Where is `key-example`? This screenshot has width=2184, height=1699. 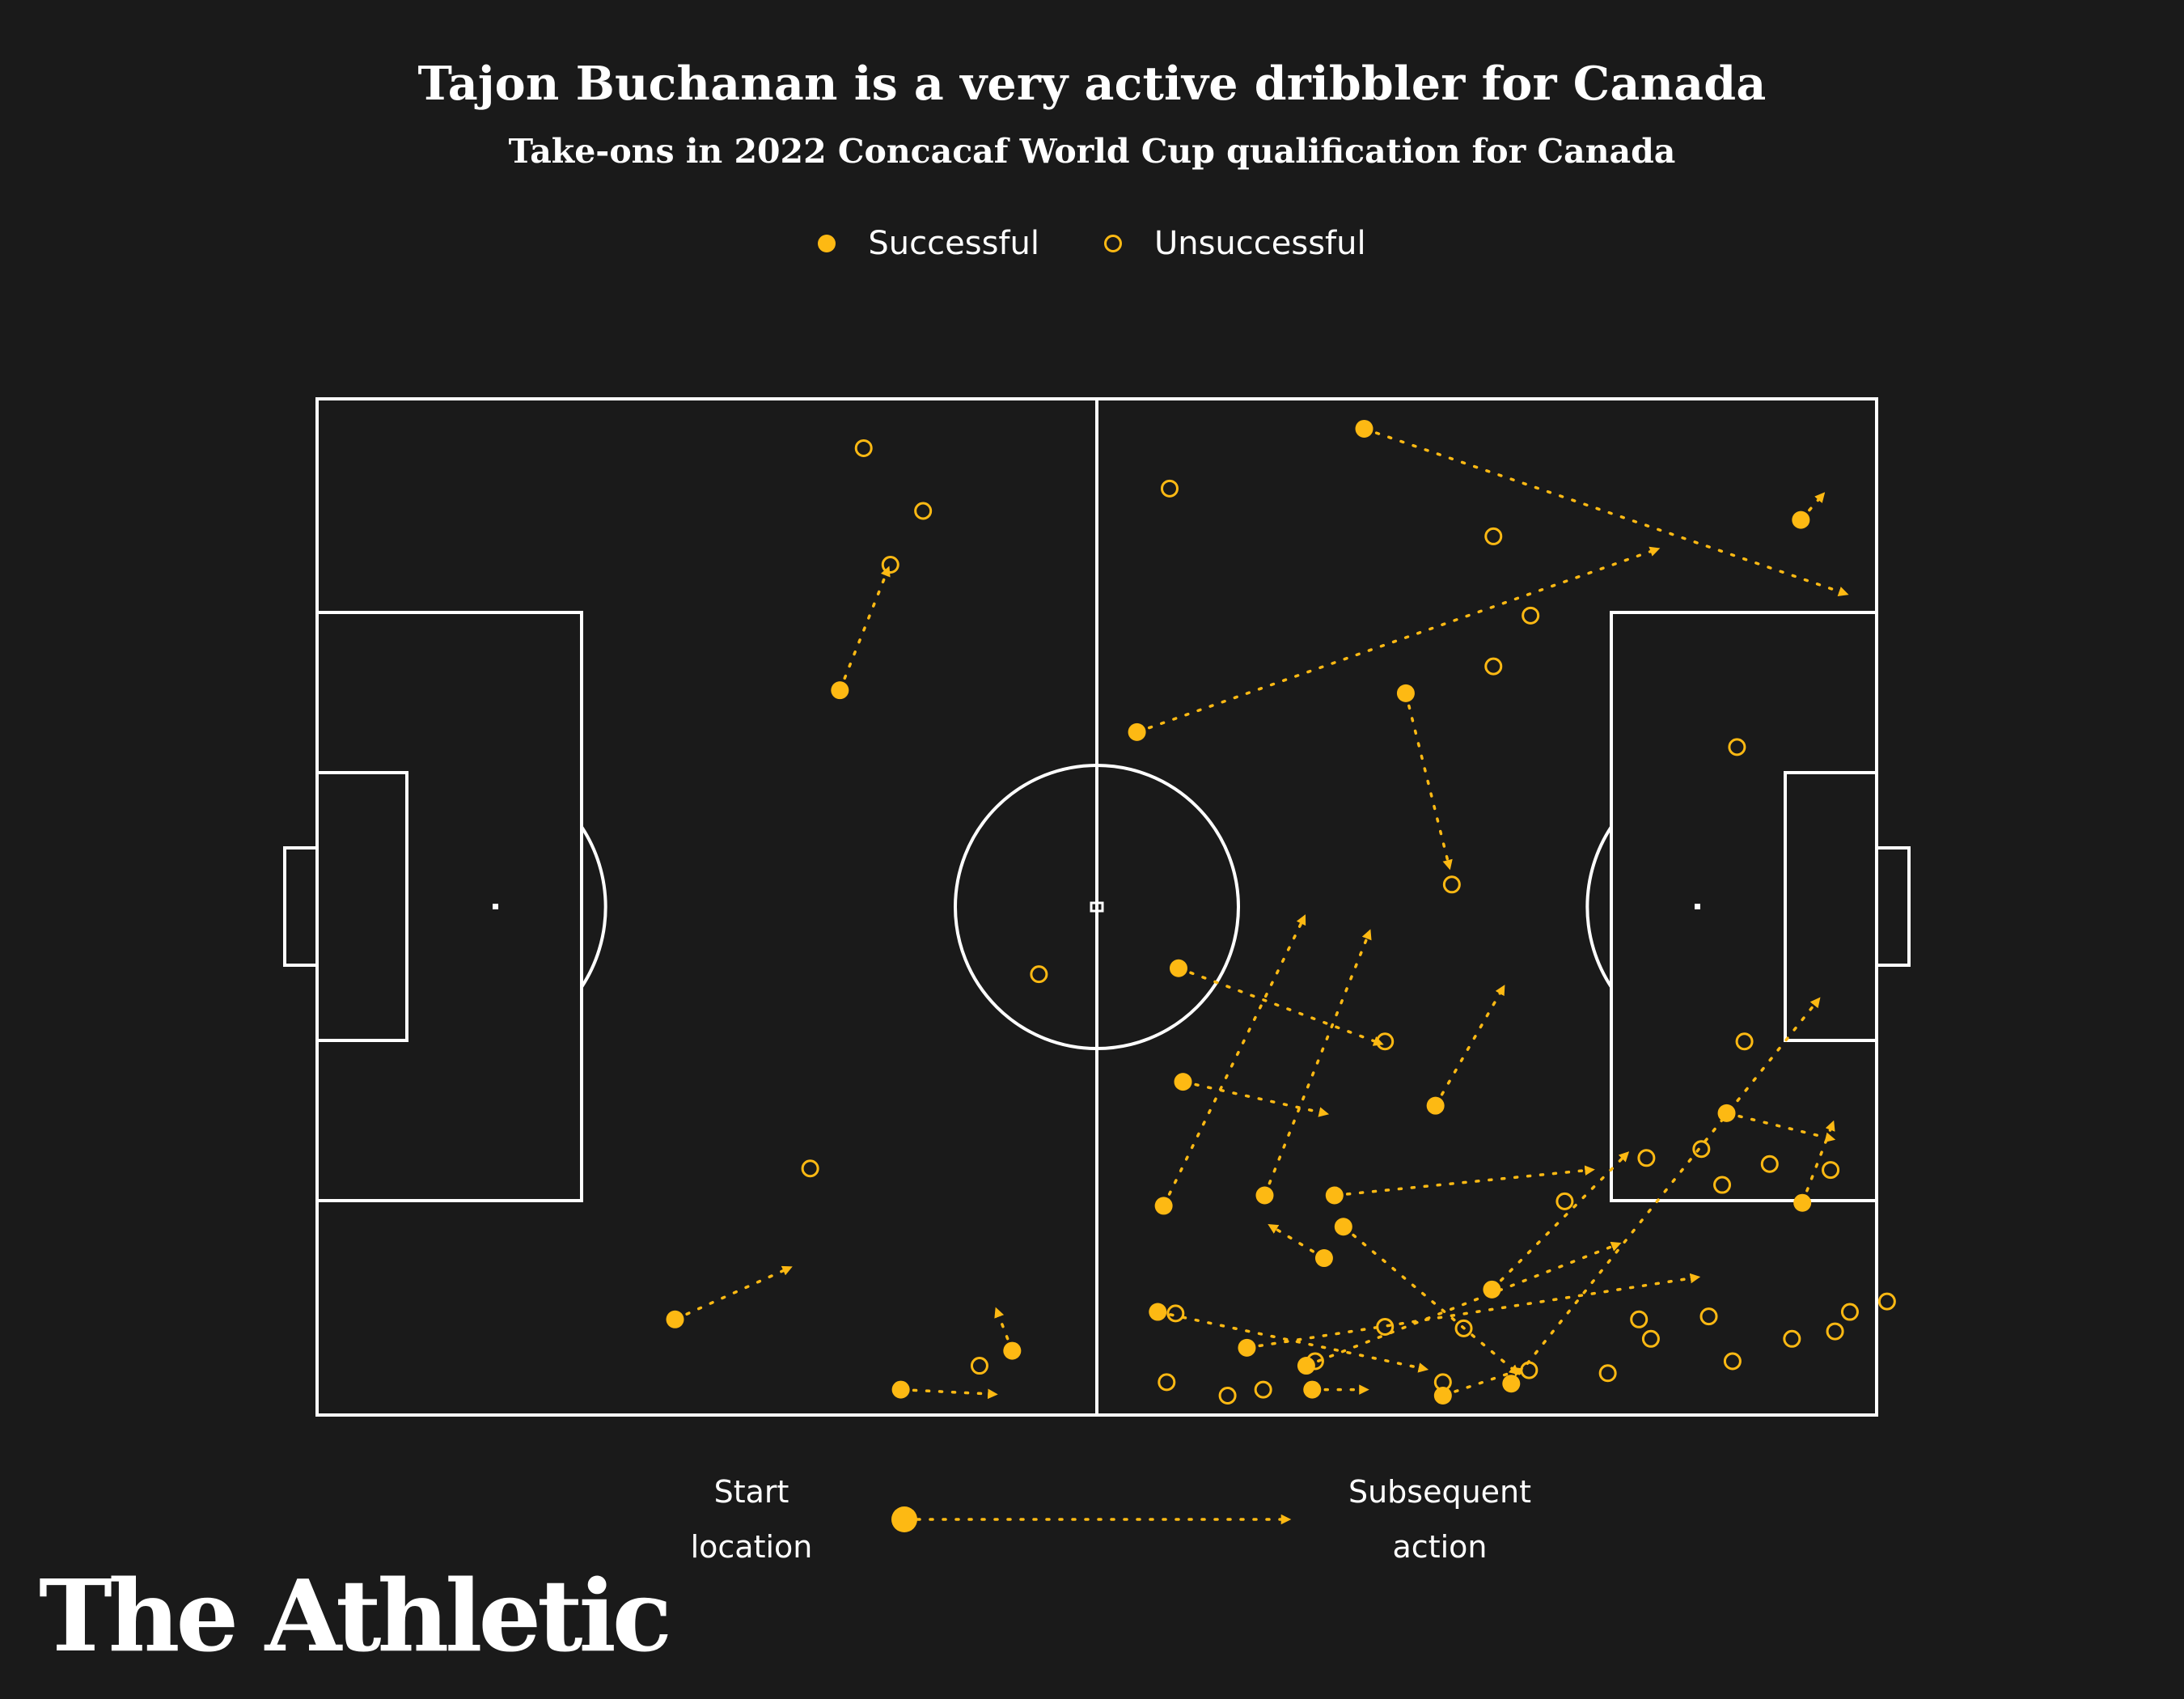 key-example is located at coordinates (1091, 1519).